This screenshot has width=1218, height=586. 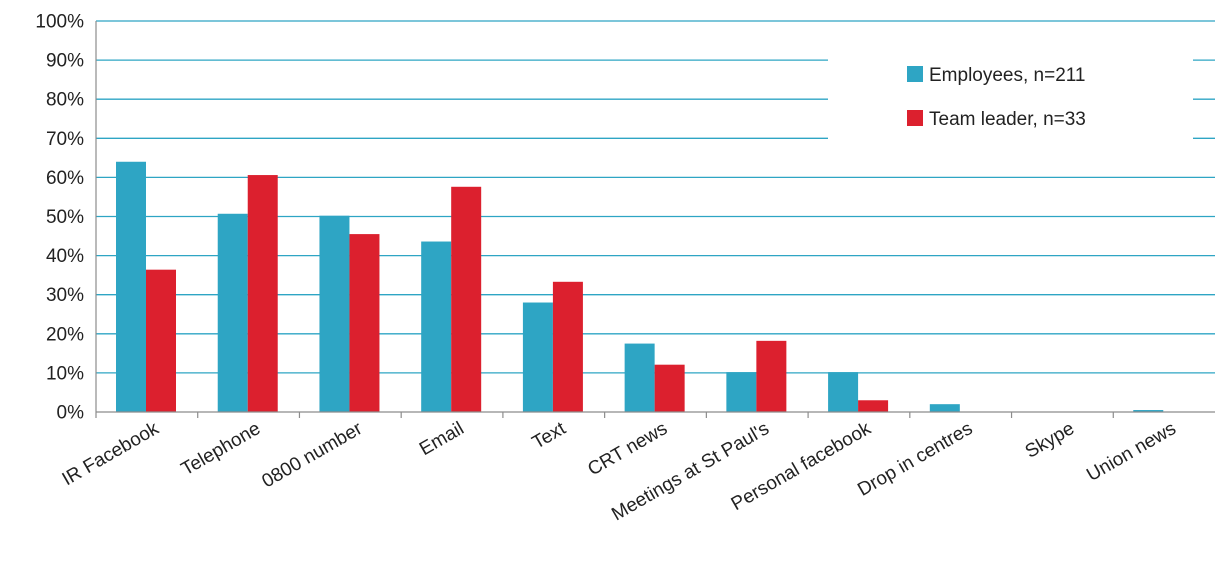 I want to click on y-tick-label: 100%, so click(x=59, y=22).